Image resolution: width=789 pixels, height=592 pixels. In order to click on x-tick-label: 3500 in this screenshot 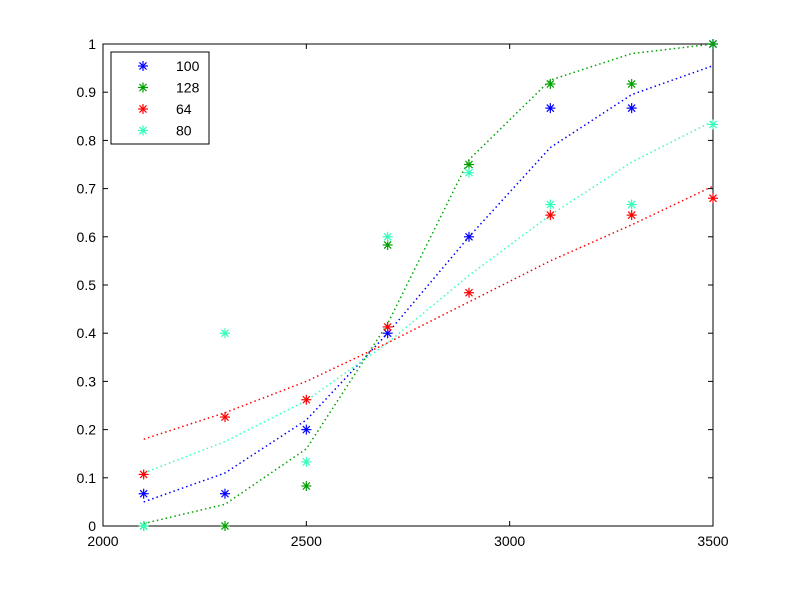, I will do `click(712, 541)`.